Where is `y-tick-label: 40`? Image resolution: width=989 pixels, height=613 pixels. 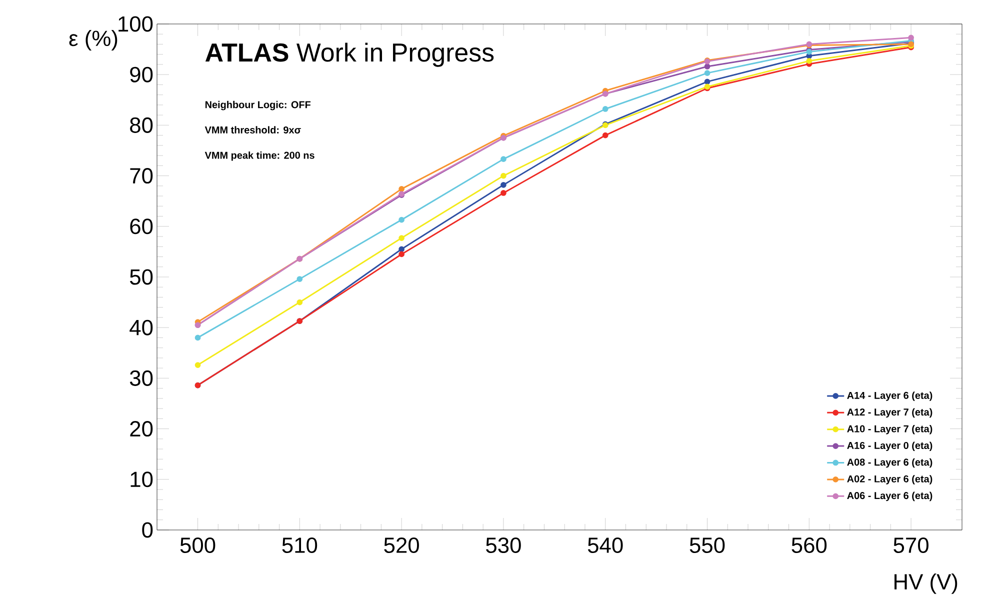
y-tick-label: 40 is located at coordinates (141, 328).